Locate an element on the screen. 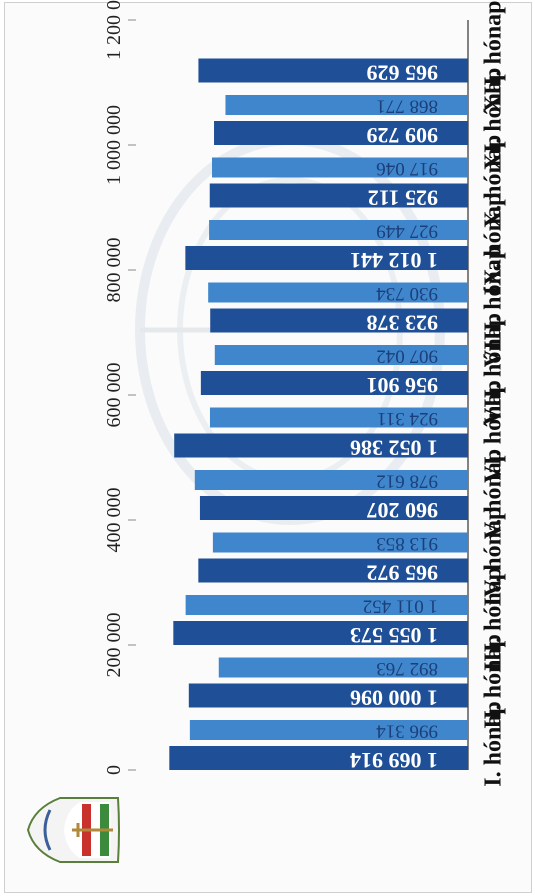 This screenshot has height=896, width=535. value-label-dark-7: 956 901 is located at coordinates (403, 385).